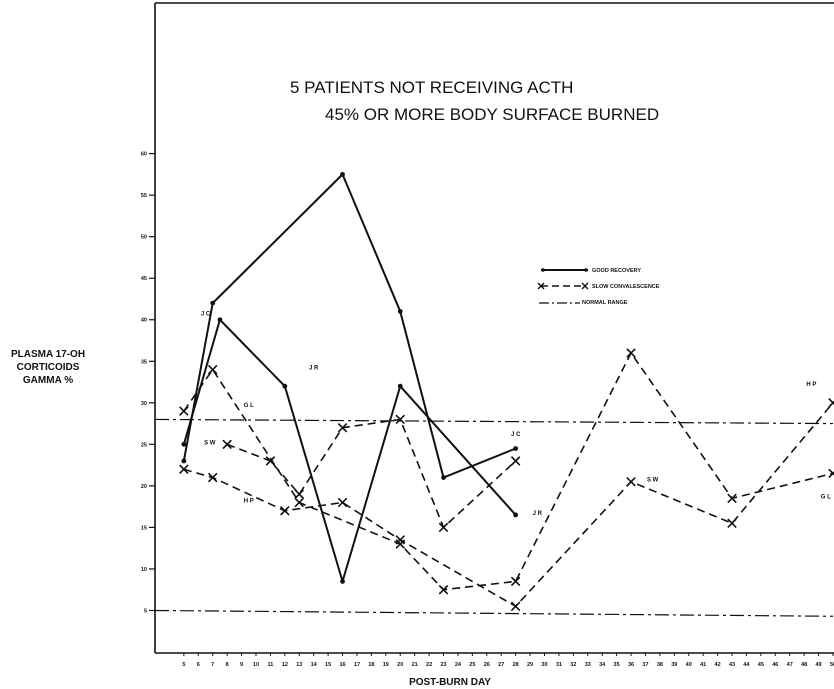 This screenshot has width=834, height=689. What do you see at coordinates (429, 665) in the screenshot?
I see `x-tick-label-22: 22` at bounding box center [429, 665].